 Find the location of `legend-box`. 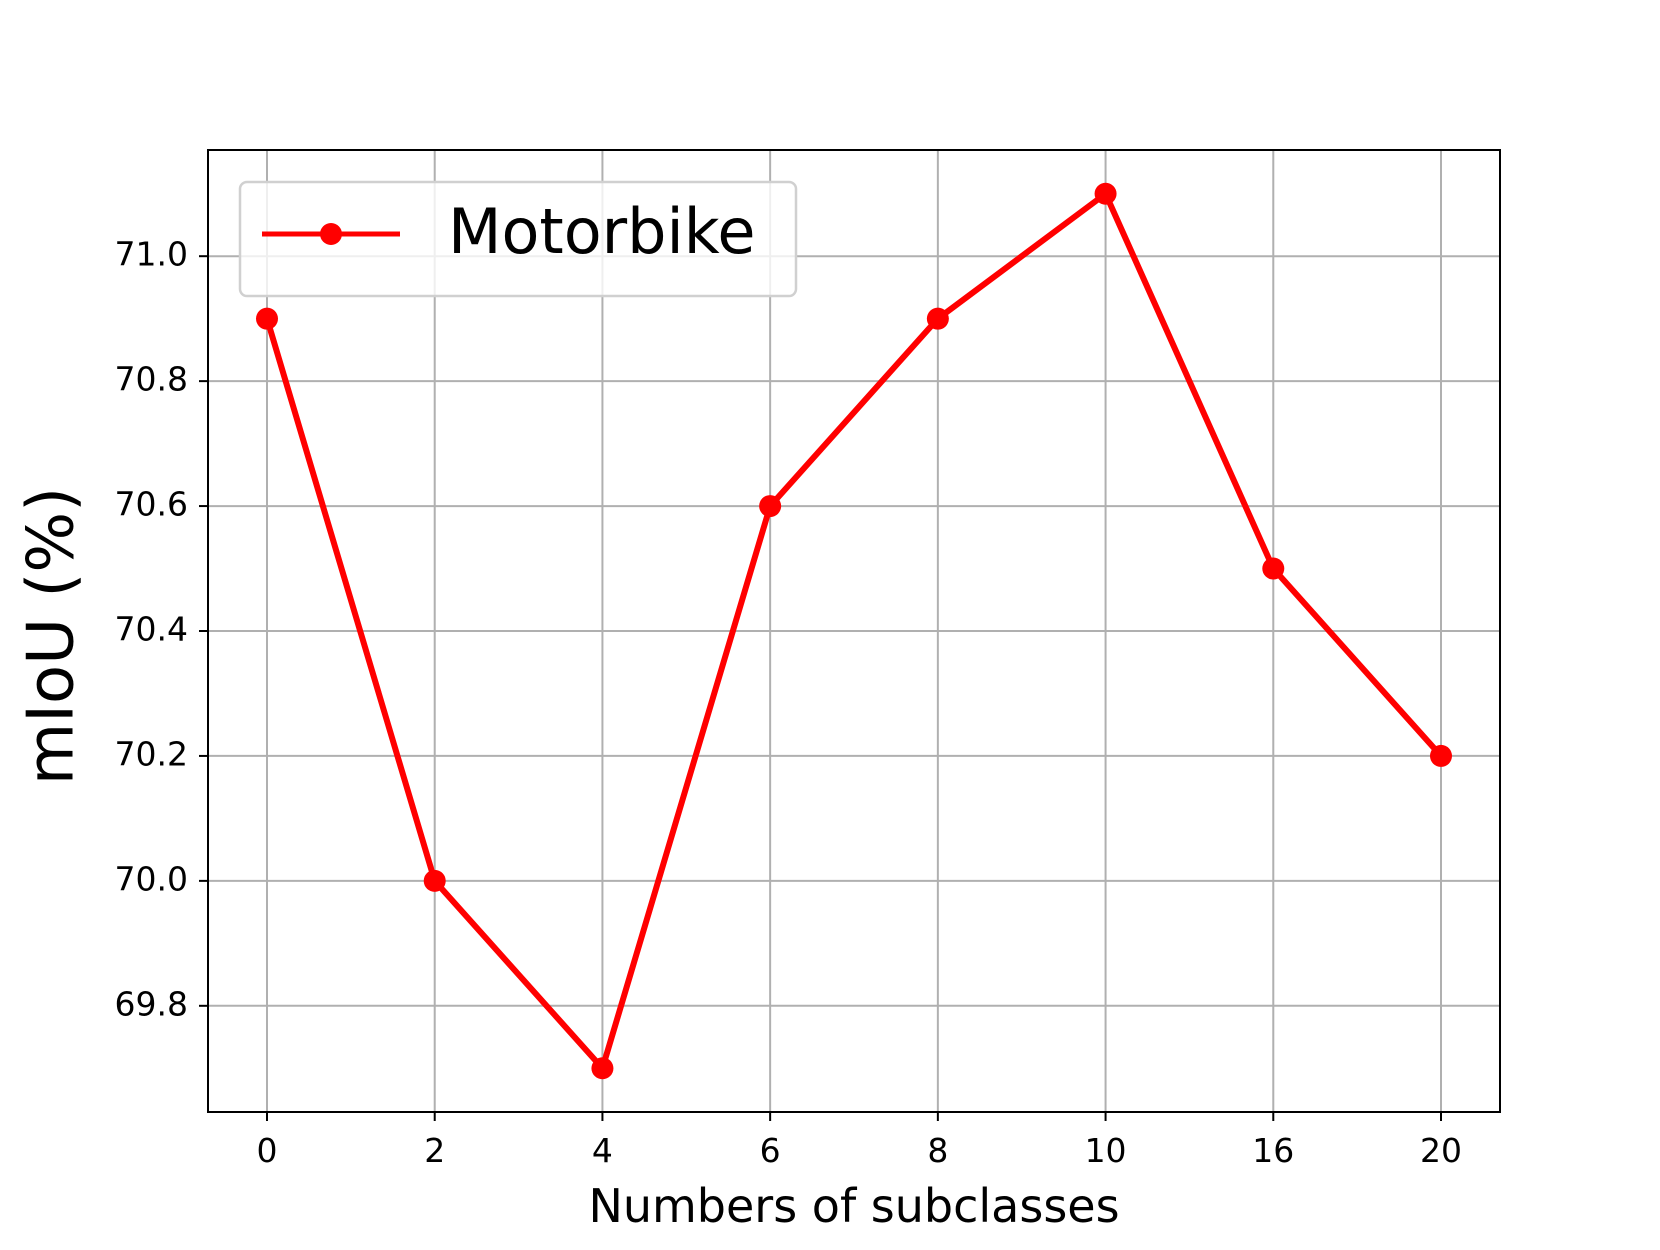

legend-box is located at coordinates (518, 239).